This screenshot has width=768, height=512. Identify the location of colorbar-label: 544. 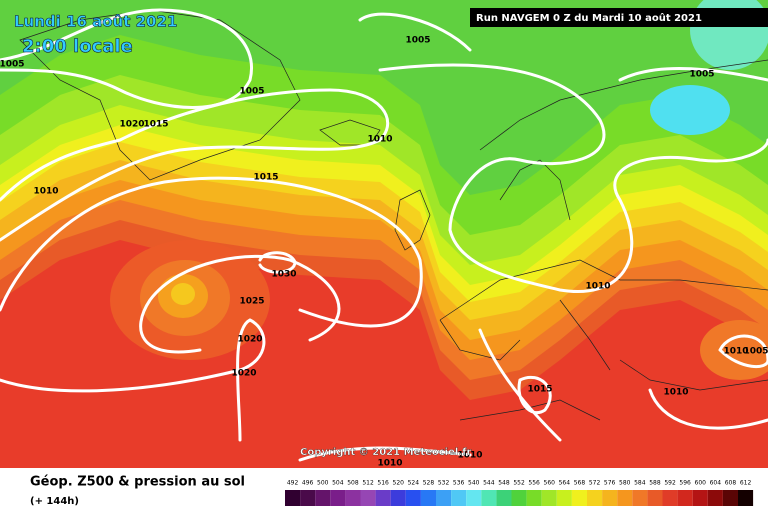
(489, 483).